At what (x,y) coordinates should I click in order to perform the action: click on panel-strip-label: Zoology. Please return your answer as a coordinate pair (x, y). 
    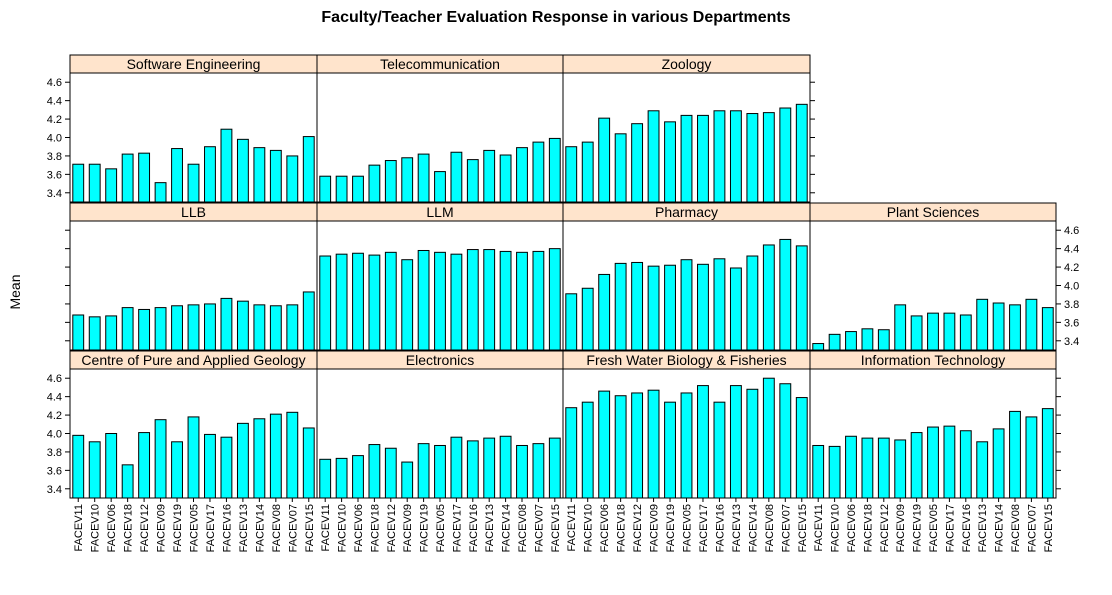
    Looking at the image, I should click on (687, 64).